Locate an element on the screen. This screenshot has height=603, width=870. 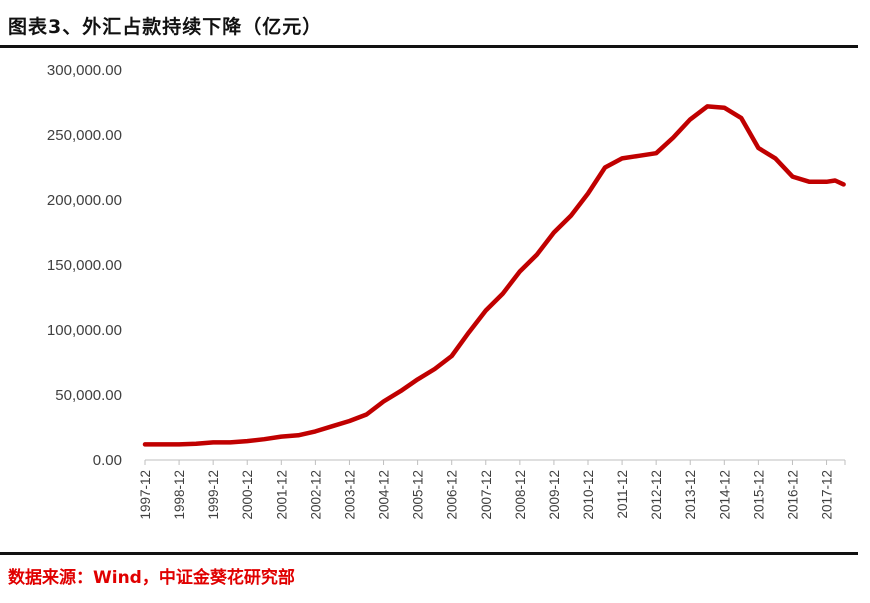
chart-title: 图表3、外汇占款持续下降（亿元） is located at coordinates (165, 27).